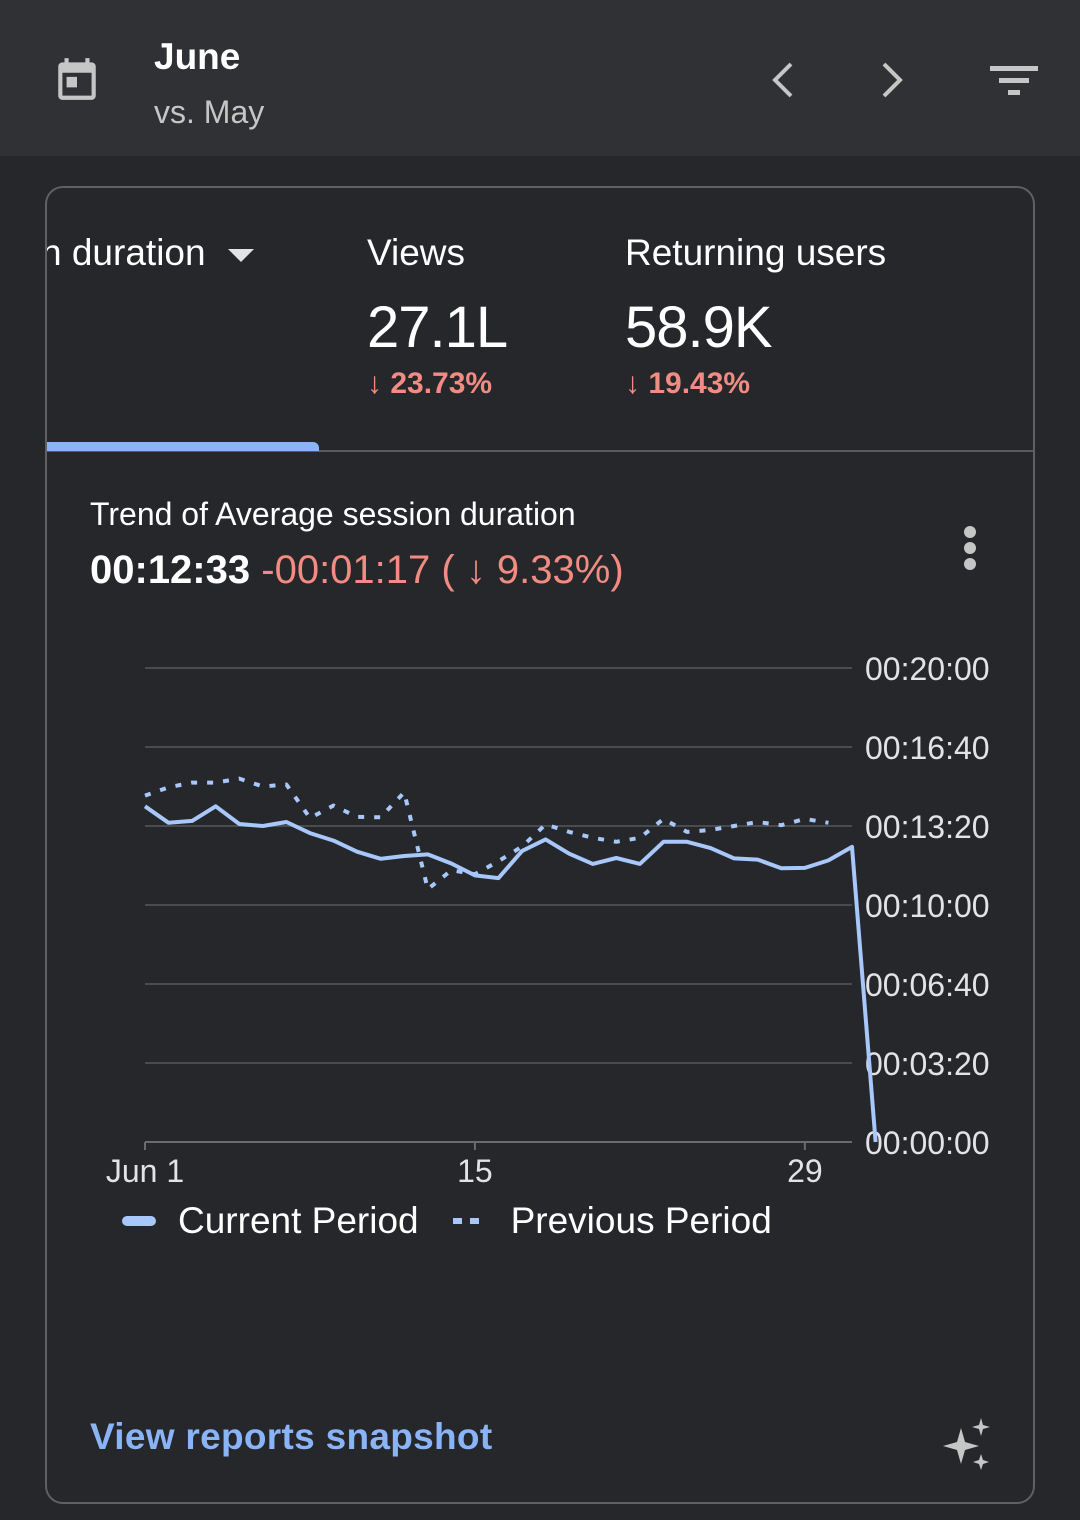 This screenshot has width=1080, height=1520. What do you see at coordinates (170, 570) in the screenshot?
I see `trend-value: 00:12:33` at bounding box center [170, 570].